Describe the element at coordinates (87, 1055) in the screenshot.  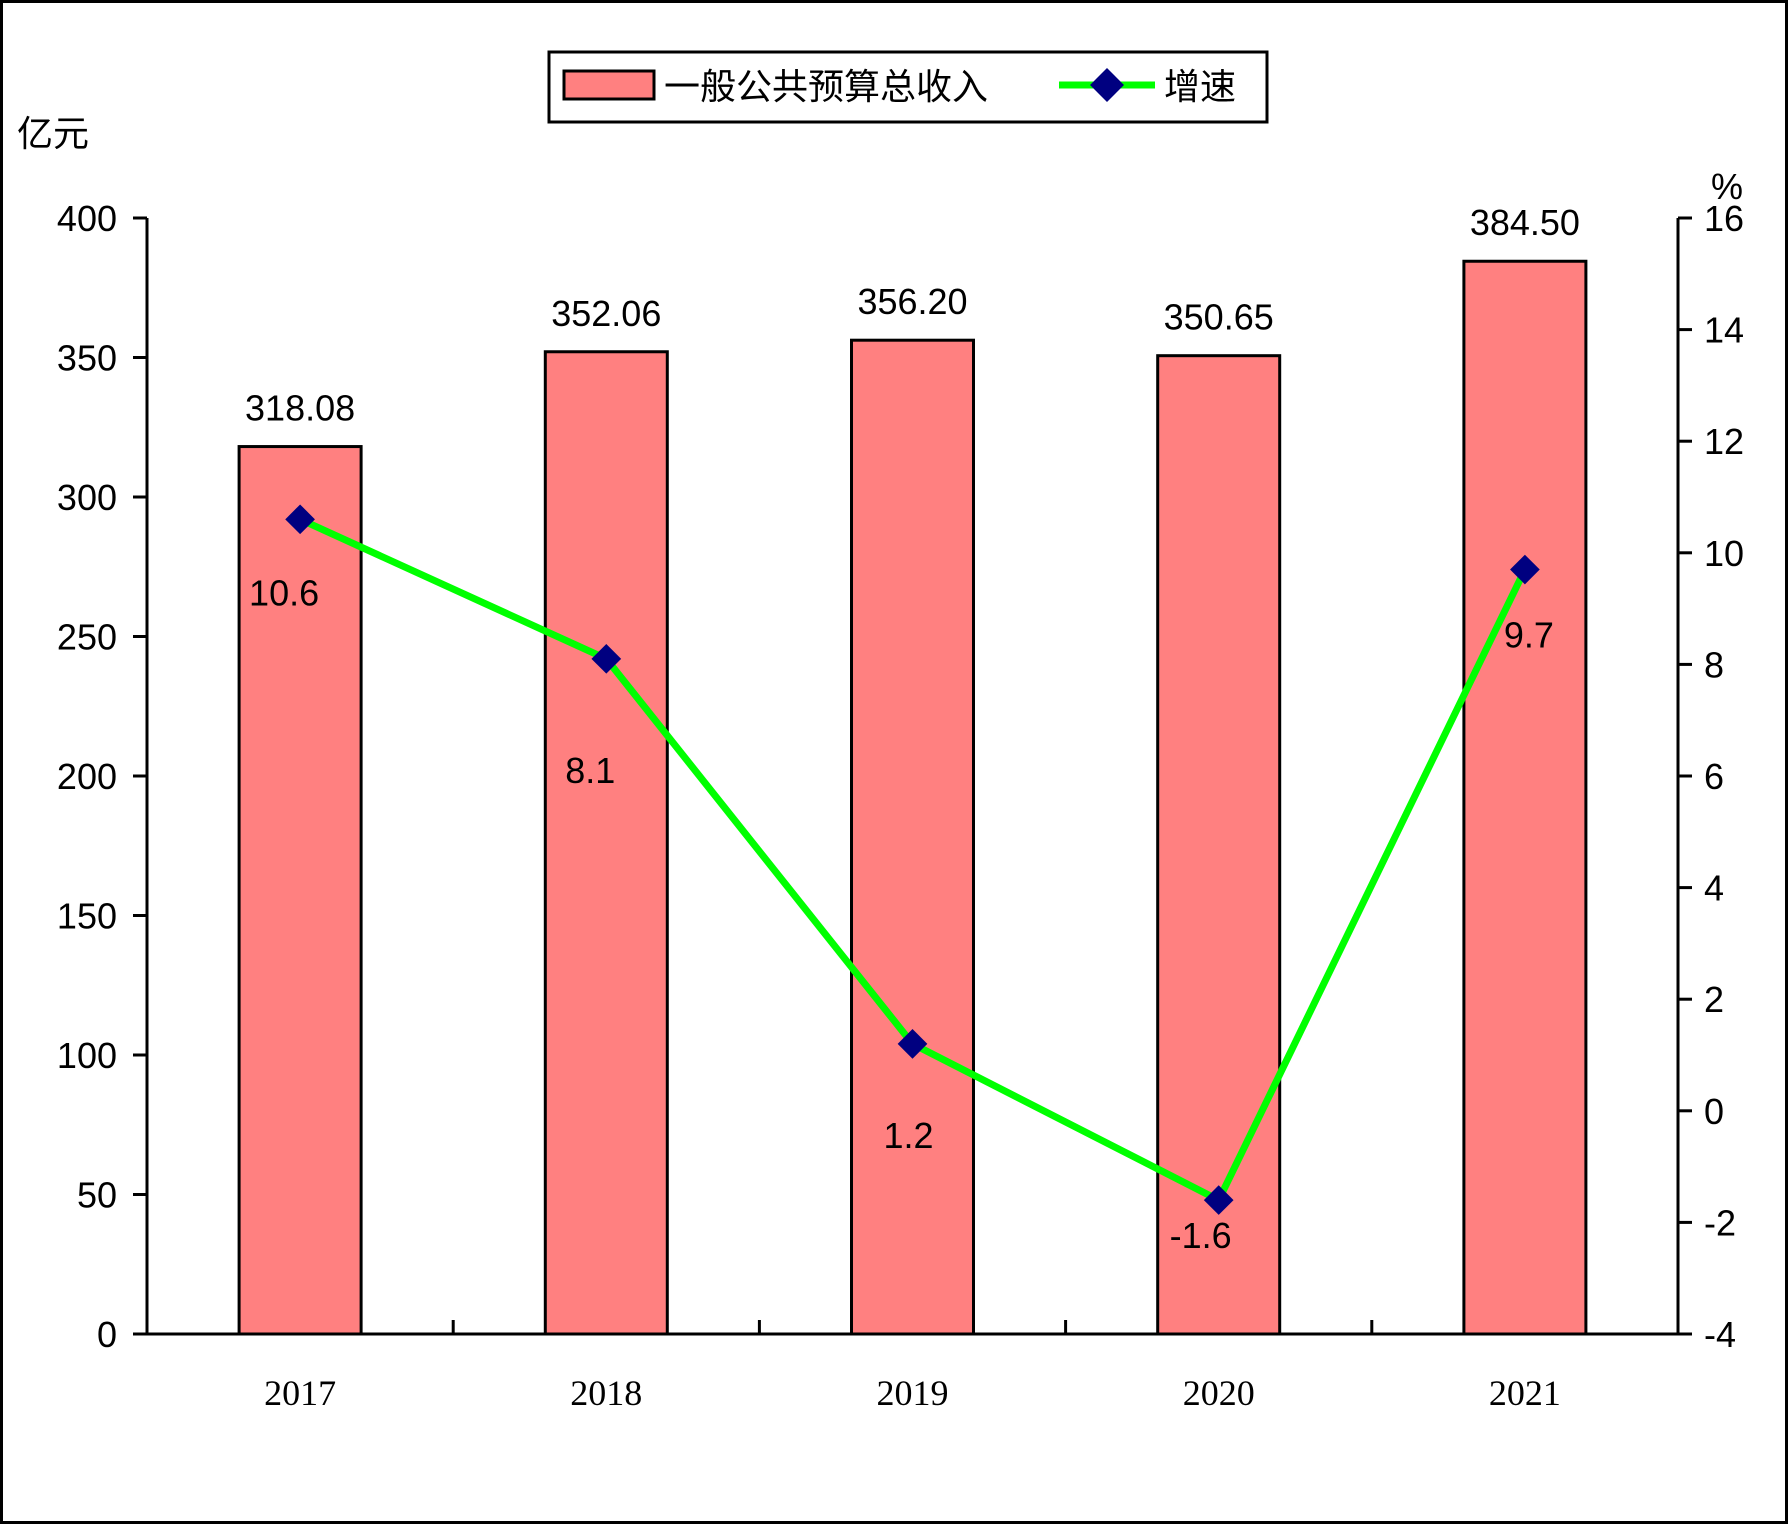
I see `y-tick-label-100: 100` at that location.